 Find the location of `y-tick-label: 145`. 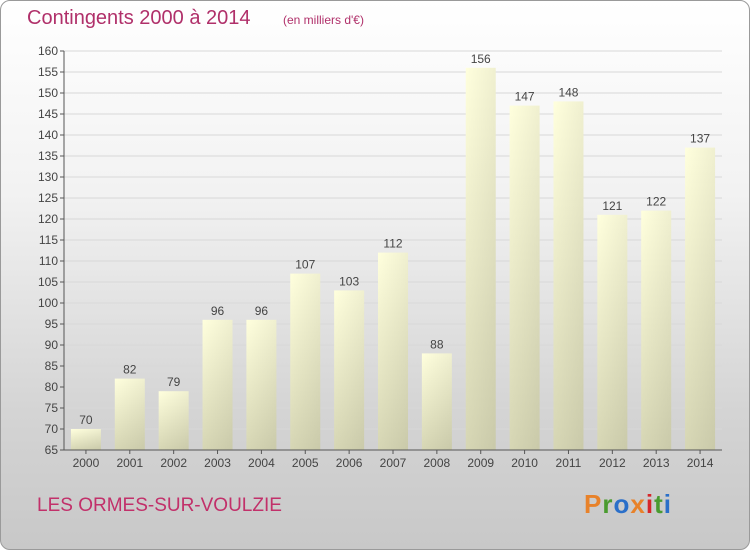

y-tick-label: 145 is located at coordinates (48, 114).